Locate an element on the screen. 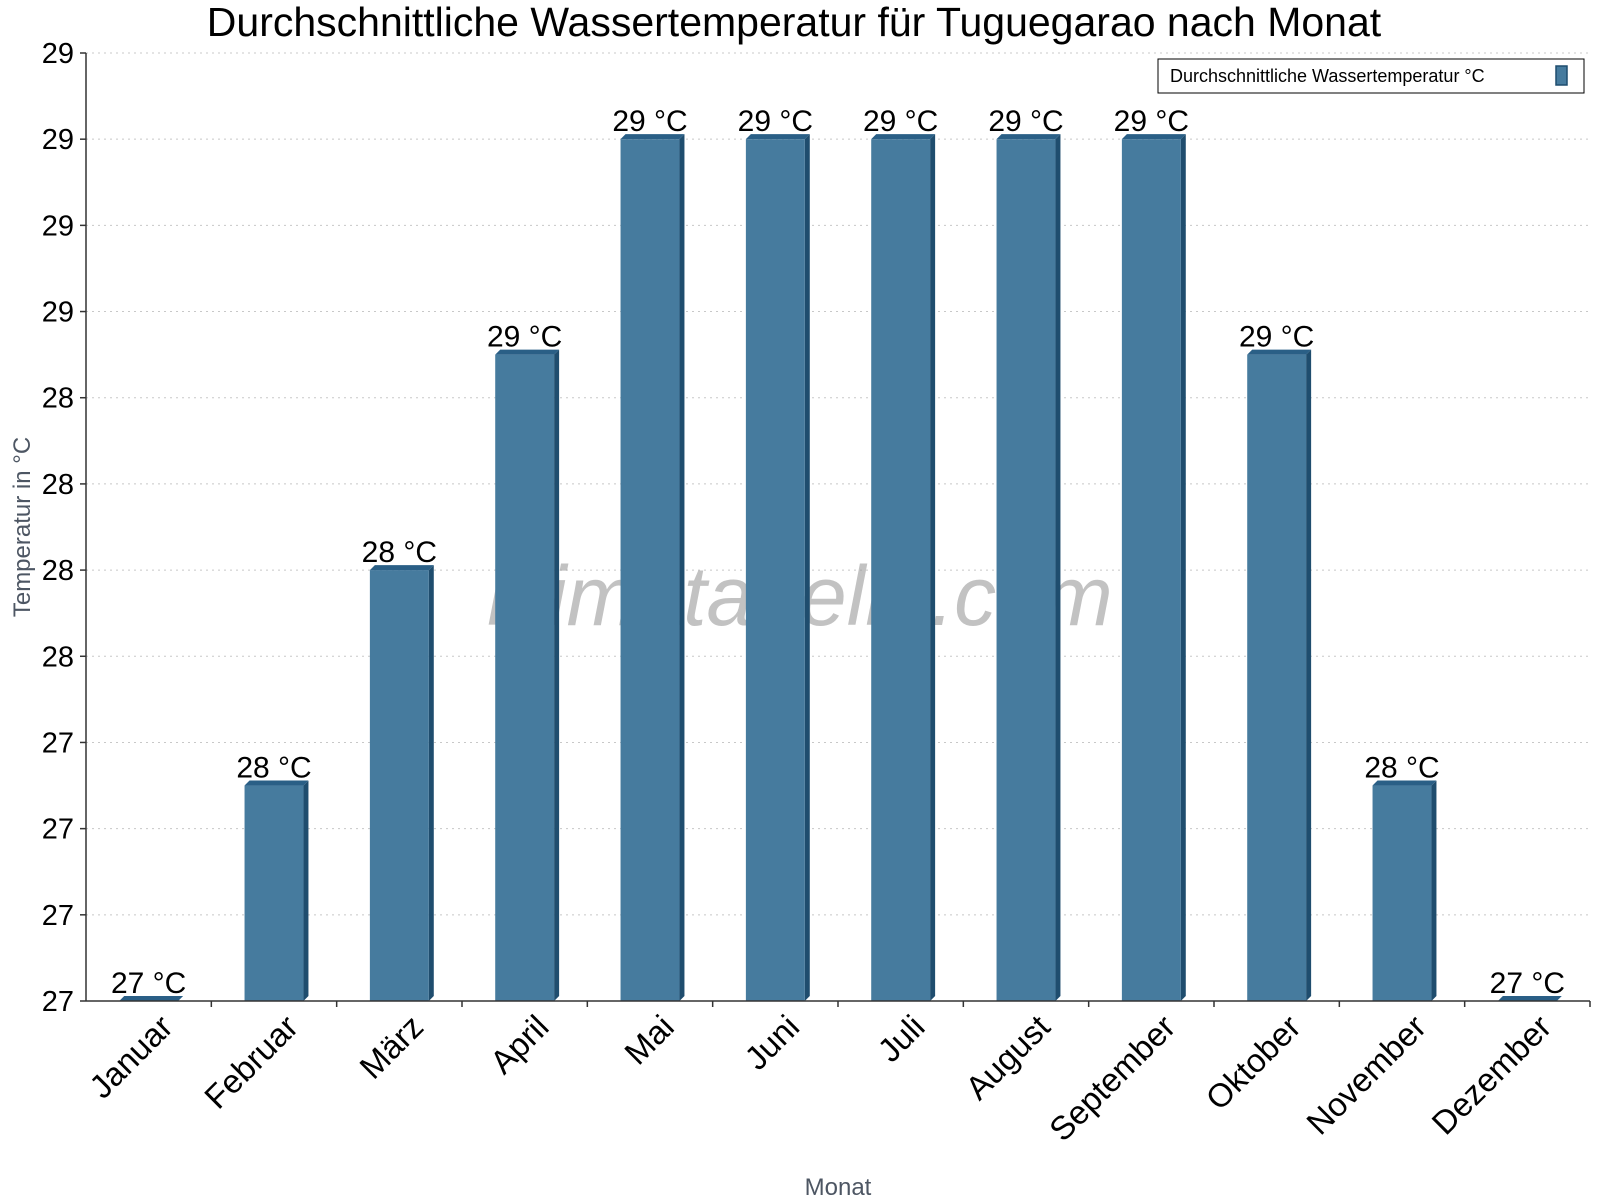 The width and height of the screenshot is (1600, 1200). x-tick-label: April is located at coordinates (519, 1044).